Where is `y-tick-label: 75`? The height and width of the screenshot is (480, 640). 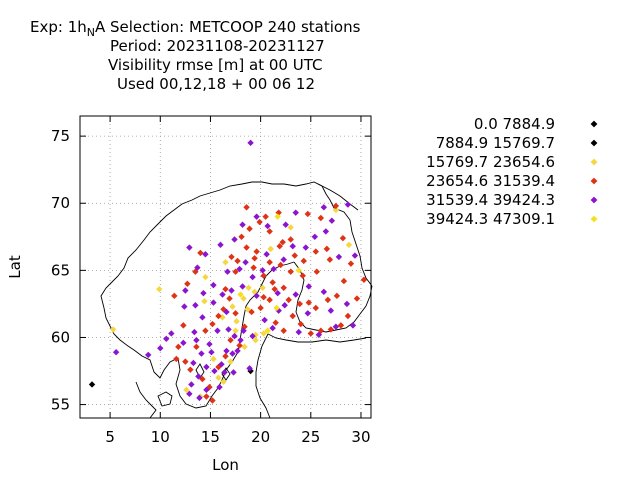
y-tick-label: 75 is located at coordinates (60, 136).